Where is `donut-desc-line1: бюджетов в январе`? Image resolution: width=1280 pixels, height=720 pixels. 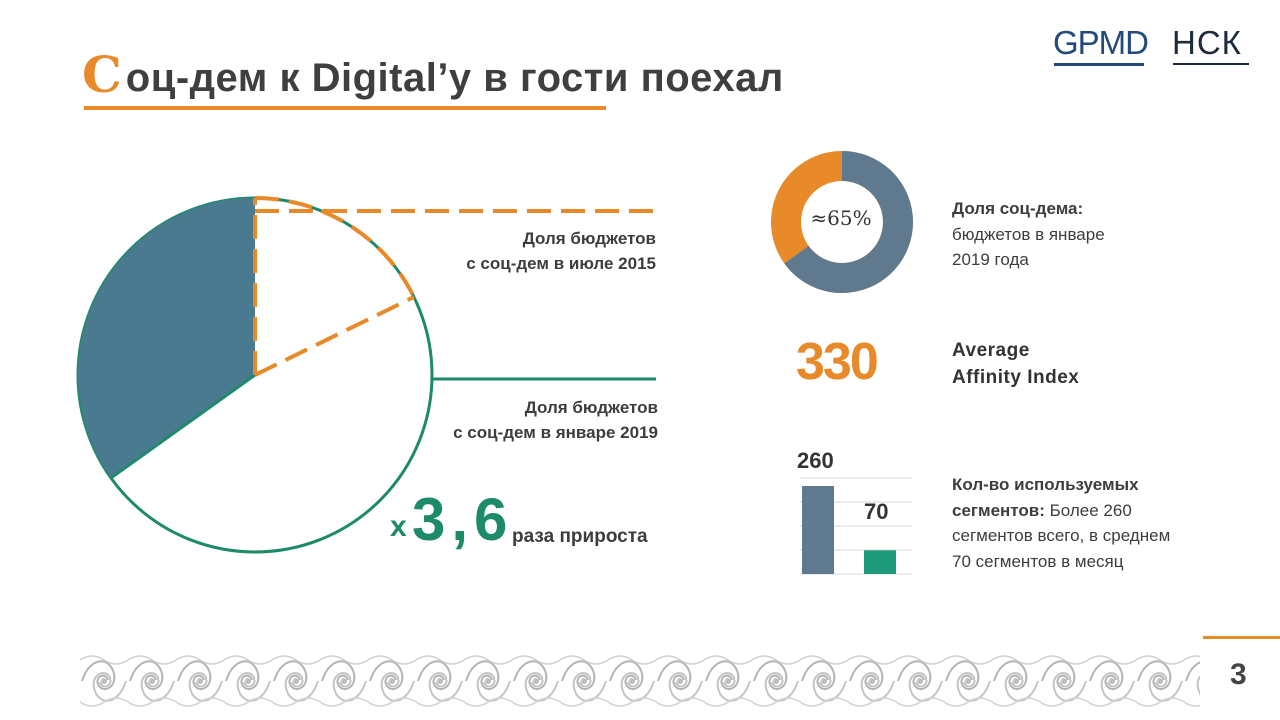
donut-desc-line1: бюджетов в январе is located at coordinates (1028, 234).